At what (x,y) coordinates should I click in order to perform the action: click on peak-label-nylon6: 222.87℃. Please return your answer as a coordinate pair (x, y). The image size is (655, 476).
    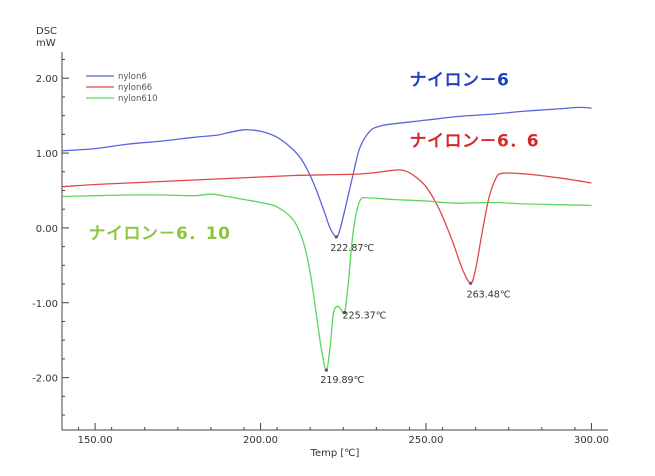
    Looking at the image, I should click on (352, 248).